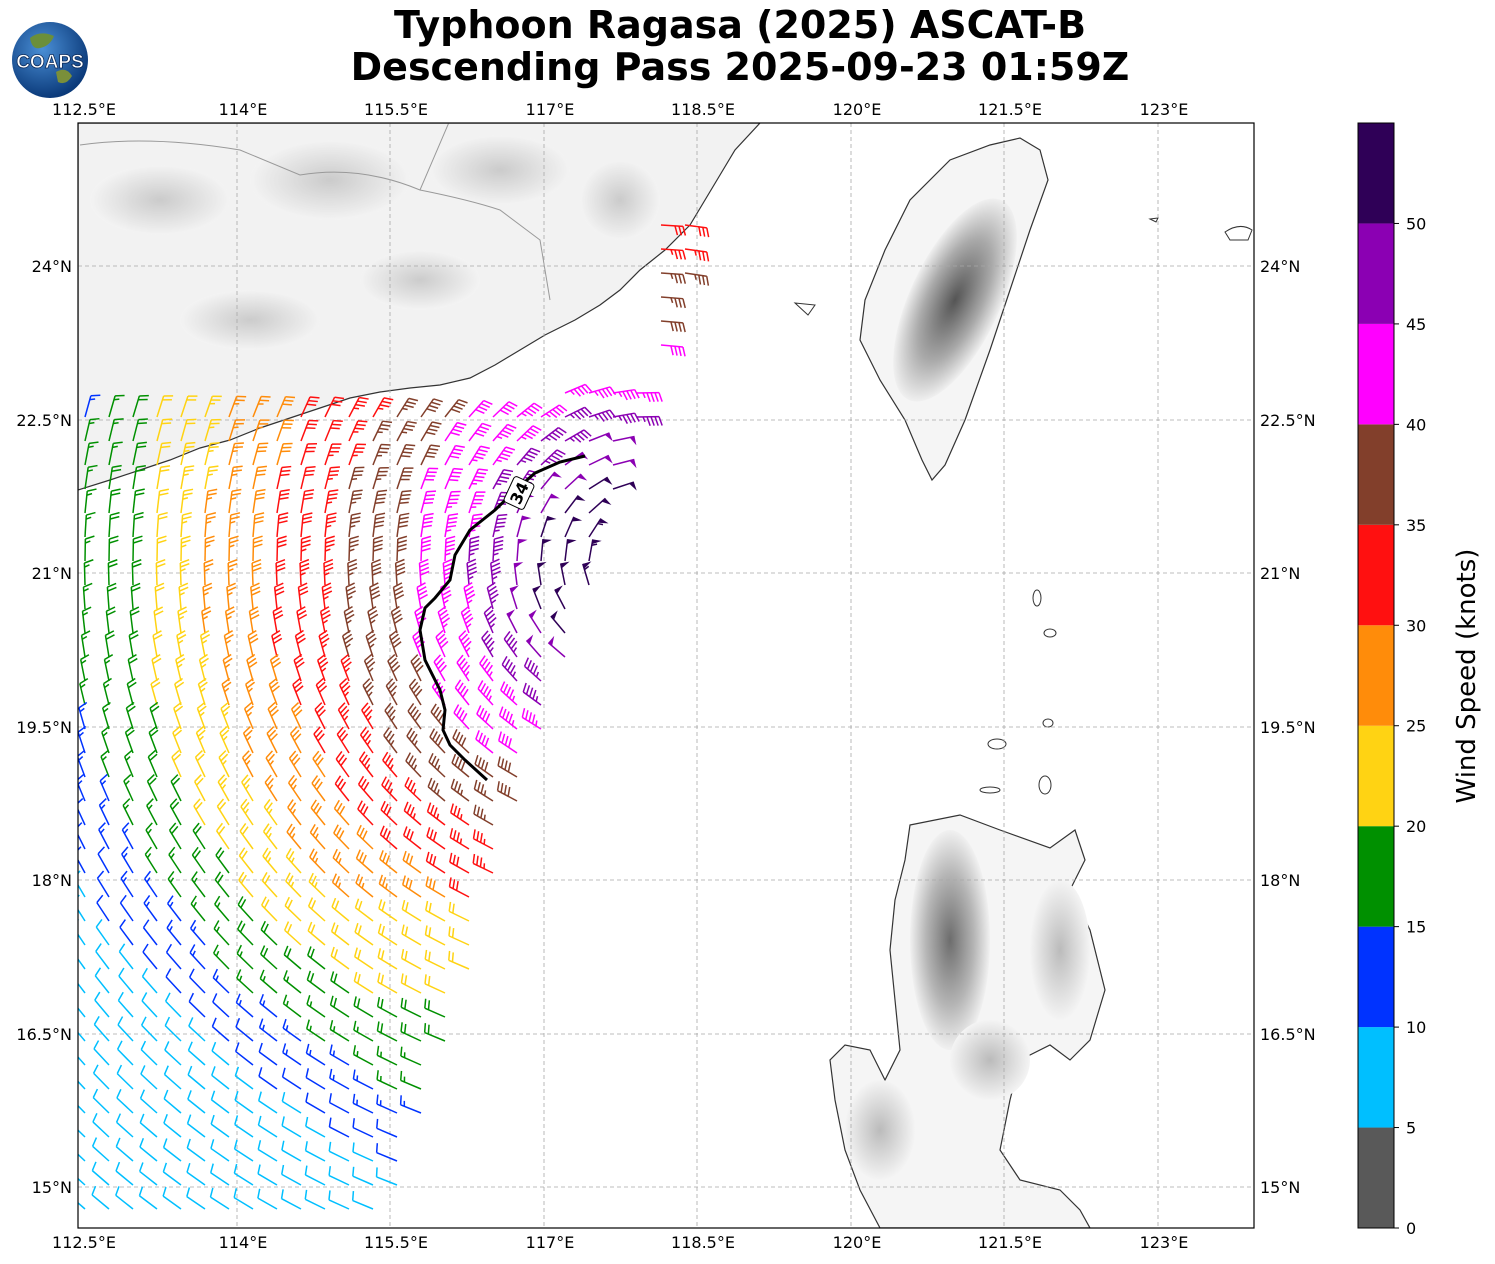  What do you see at coordinates (44, 1034) in the screenshot?
I see `lat-label-left: 16.5°N` at bounding box center [44, 1034].